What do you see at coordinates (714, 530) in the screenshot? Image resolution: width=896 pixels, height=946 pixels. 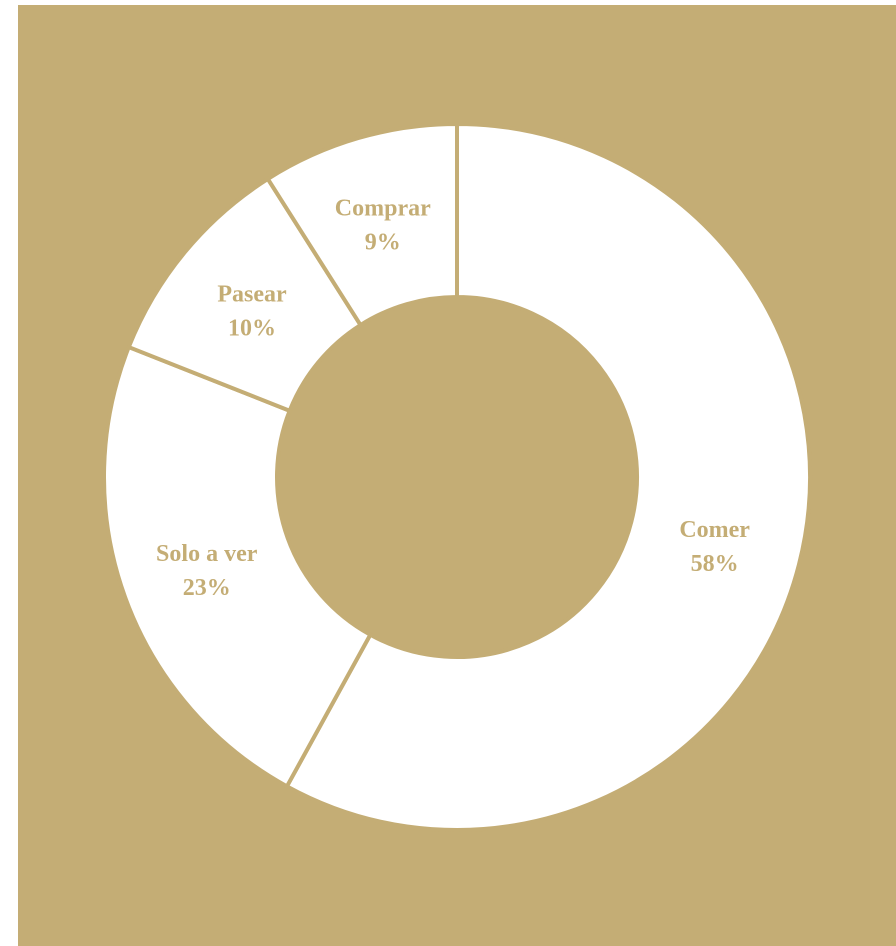 I see `slice-category-label: Comer` at bounding box center [714, 530].